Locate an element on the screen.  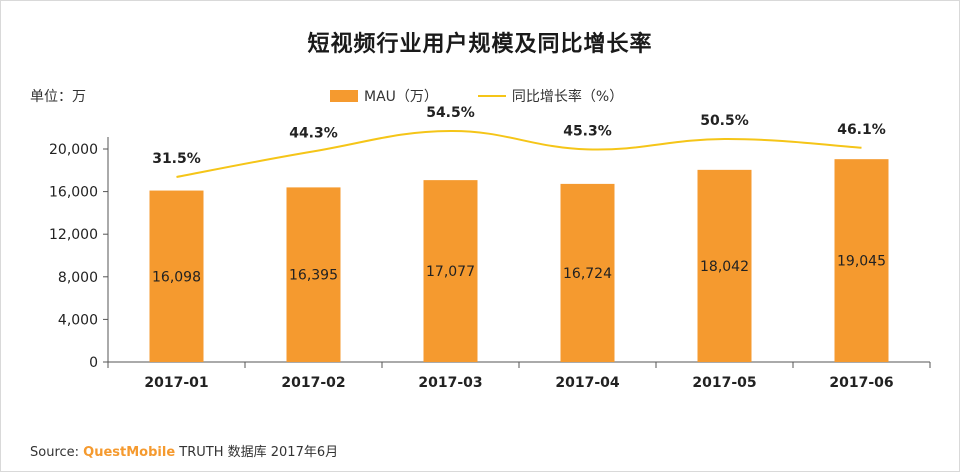
source-note: Source: QuestMobile TRUTH 数据库 2017年6月 is located at coordinates (184, 450).